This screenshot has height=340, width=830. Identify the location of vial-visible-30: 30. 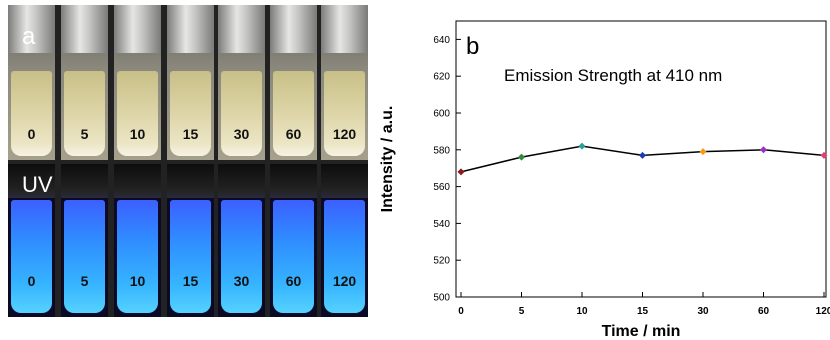
(241, 82).